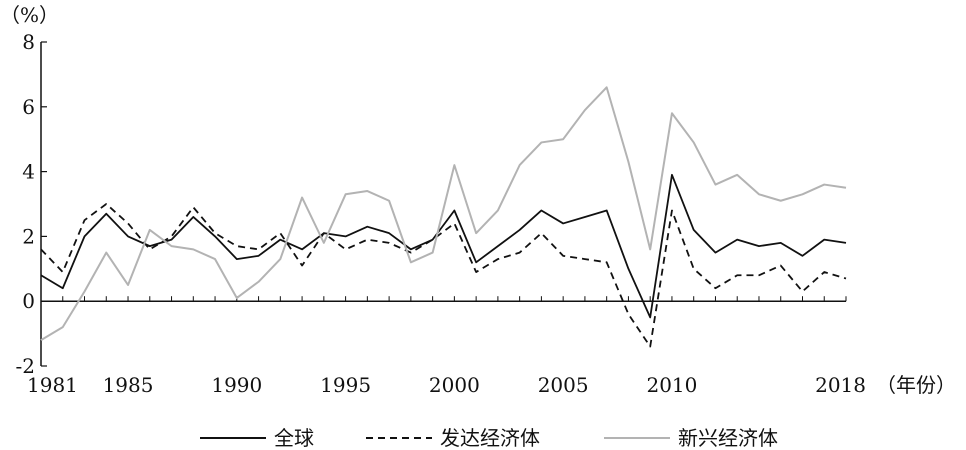  I want to click on legend-label-3: 新兴经济体, so click(728, 438).